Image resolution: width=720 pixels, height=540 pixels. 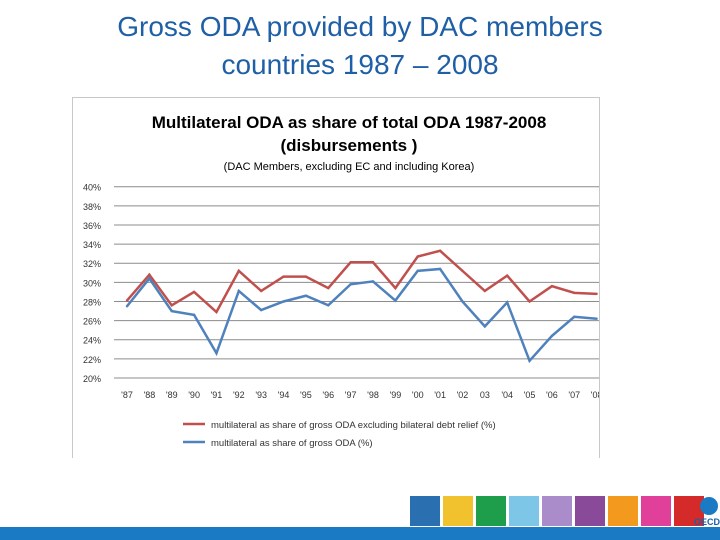 What do you see at coordinates (328, 395) in the screenshot?
I see `x-tick-label: '96` at bounding box center [328, 395].